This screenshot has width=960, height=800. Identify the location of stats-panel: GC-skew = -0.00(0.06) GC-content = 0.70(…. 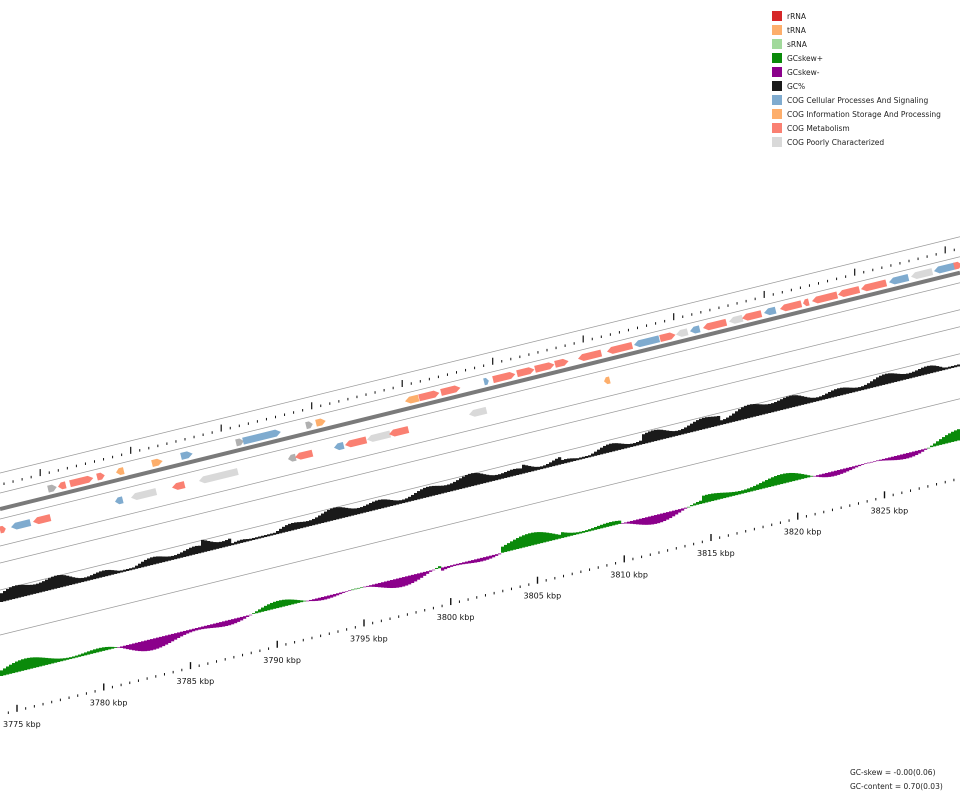
(896, 780).